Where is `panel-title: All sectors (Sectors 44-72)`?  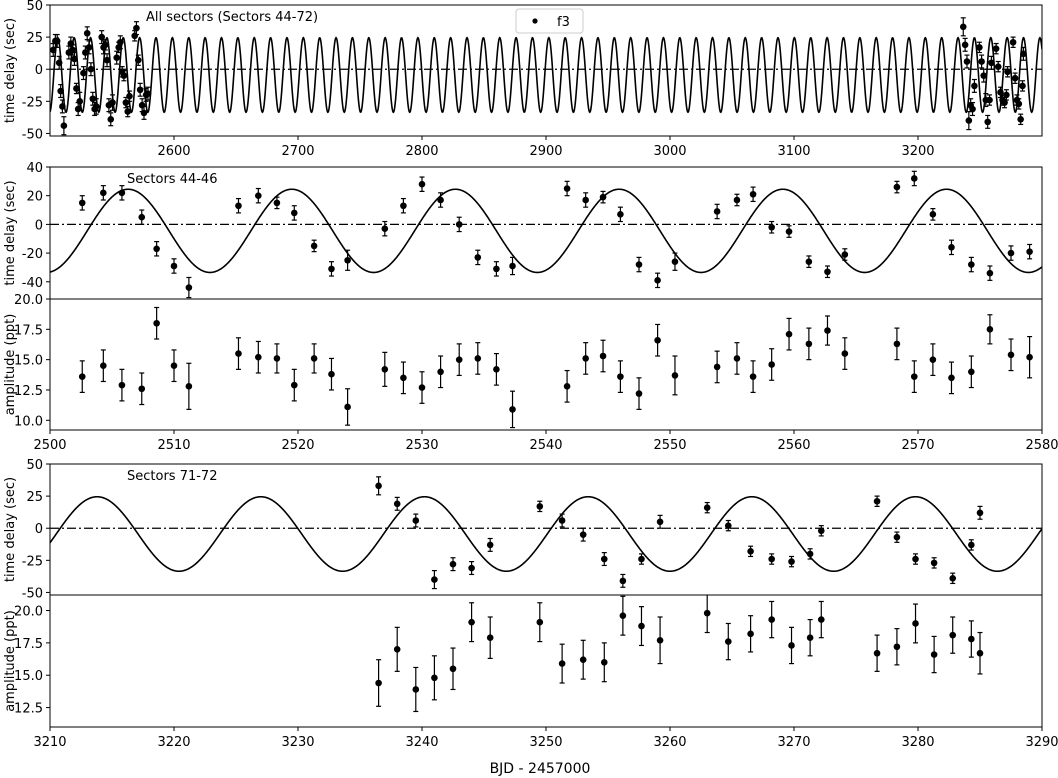
panel-title: All sectors (Sectors 44-72) is located at coordinates (232, 17).